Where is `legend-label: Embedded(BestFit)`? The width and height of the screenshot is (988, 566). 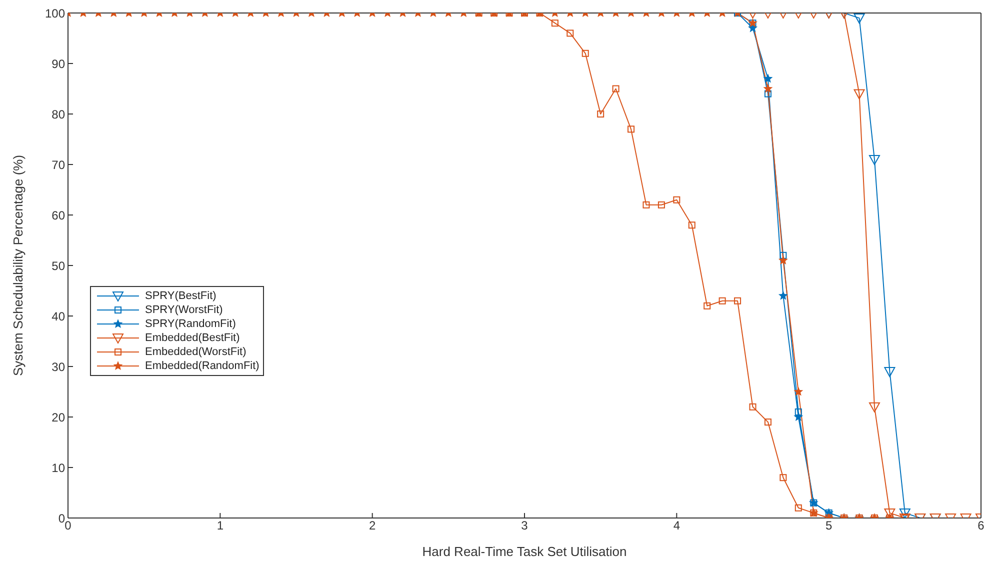
legend-label: Embedded(BestFit) is located at coordinates (192, 338).